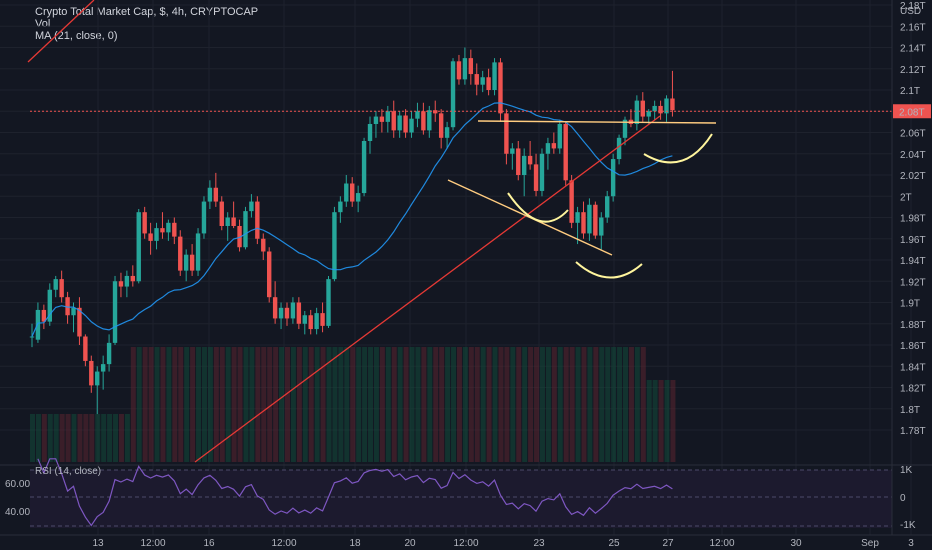 This screenshot has height=550, width=932. I want to click on shoulder-curve-left, so click(538, 207).